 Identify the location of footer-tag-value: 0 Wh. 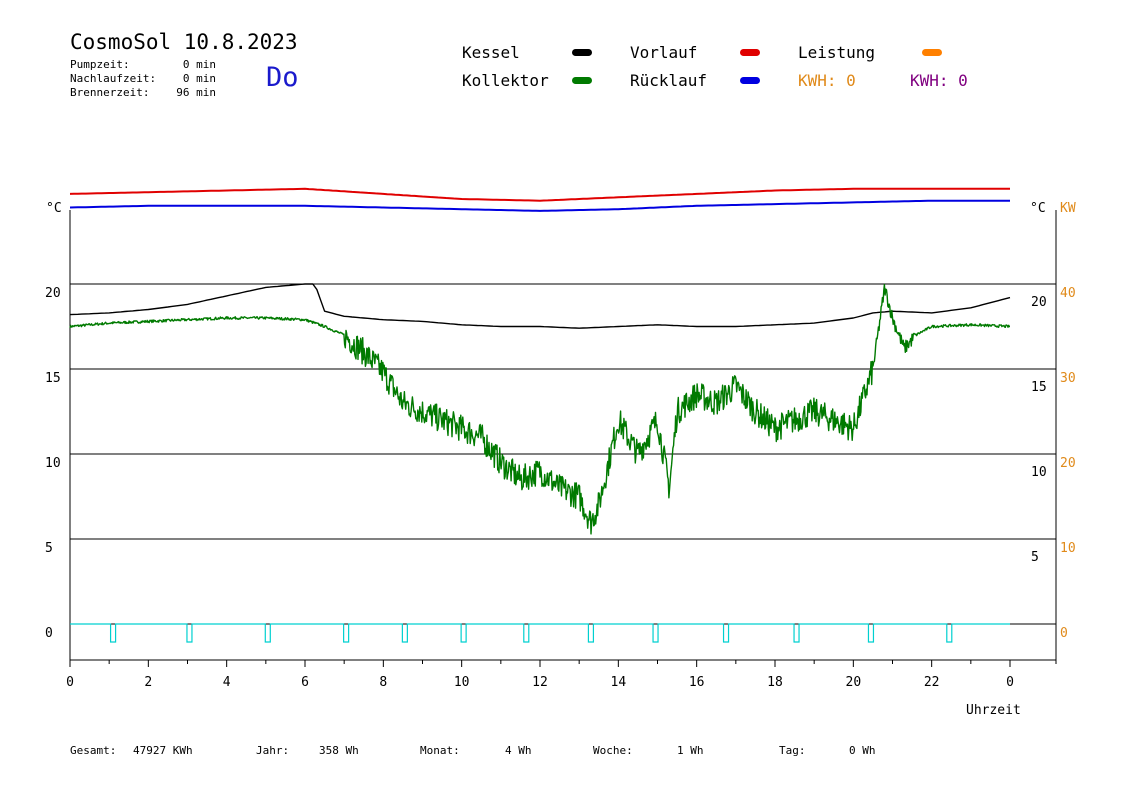
(862, 750).